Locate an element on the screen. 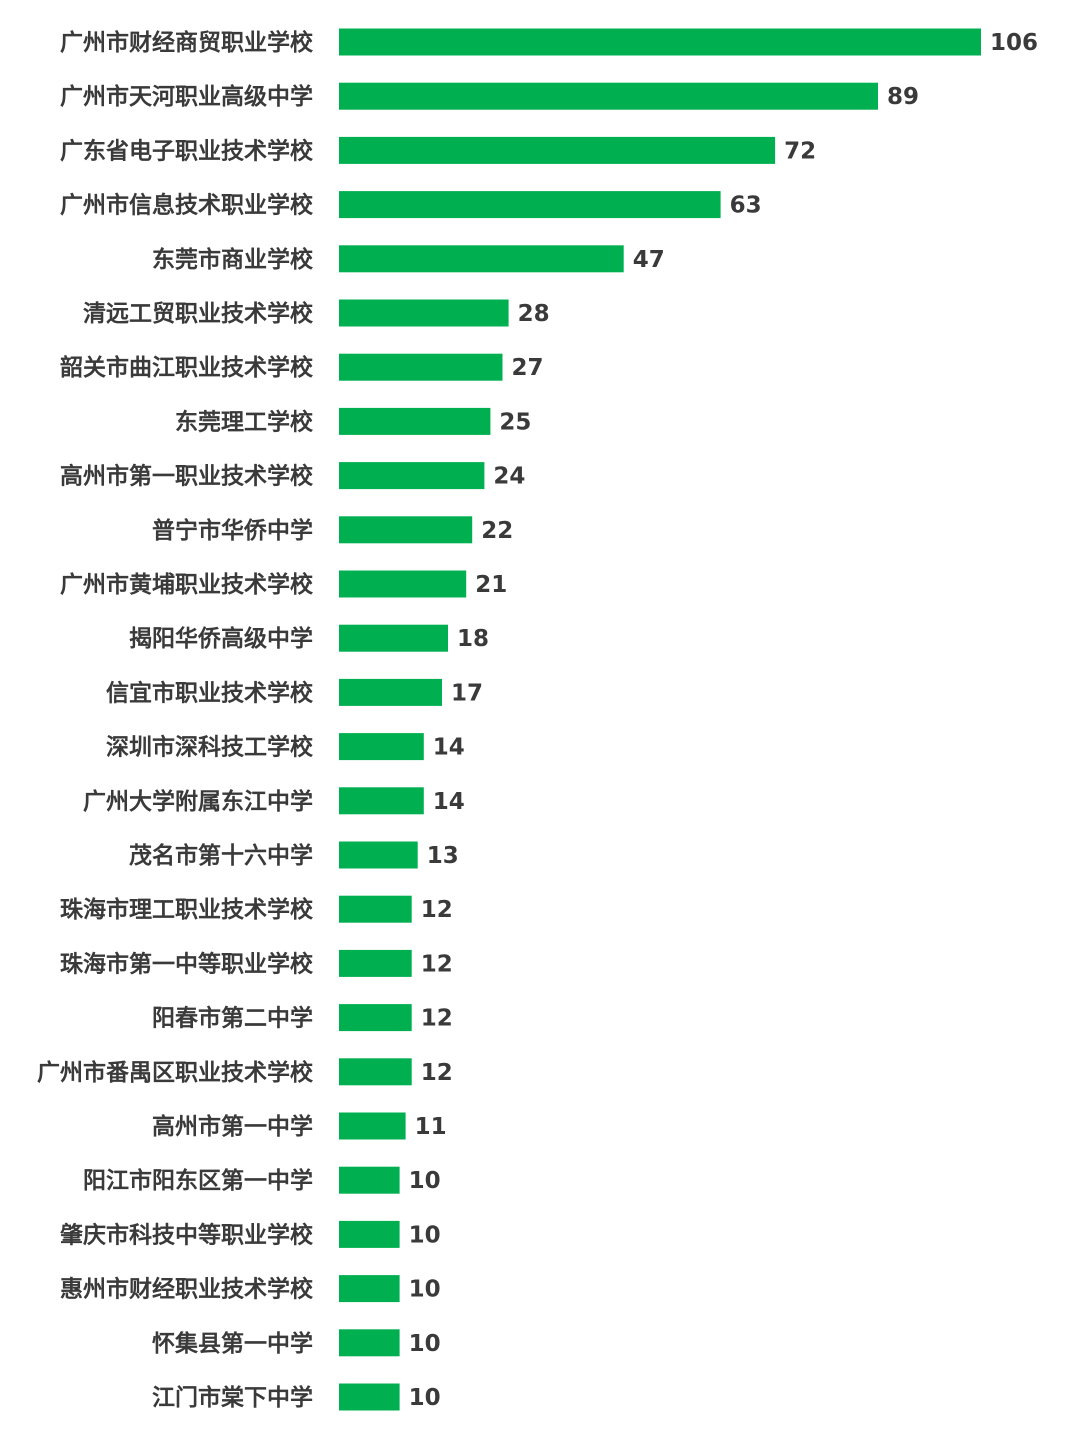 Image resolution: width=1080 pixels, height=1444 pixels. value-label-4: 47 is located at coordinates (649, 260).